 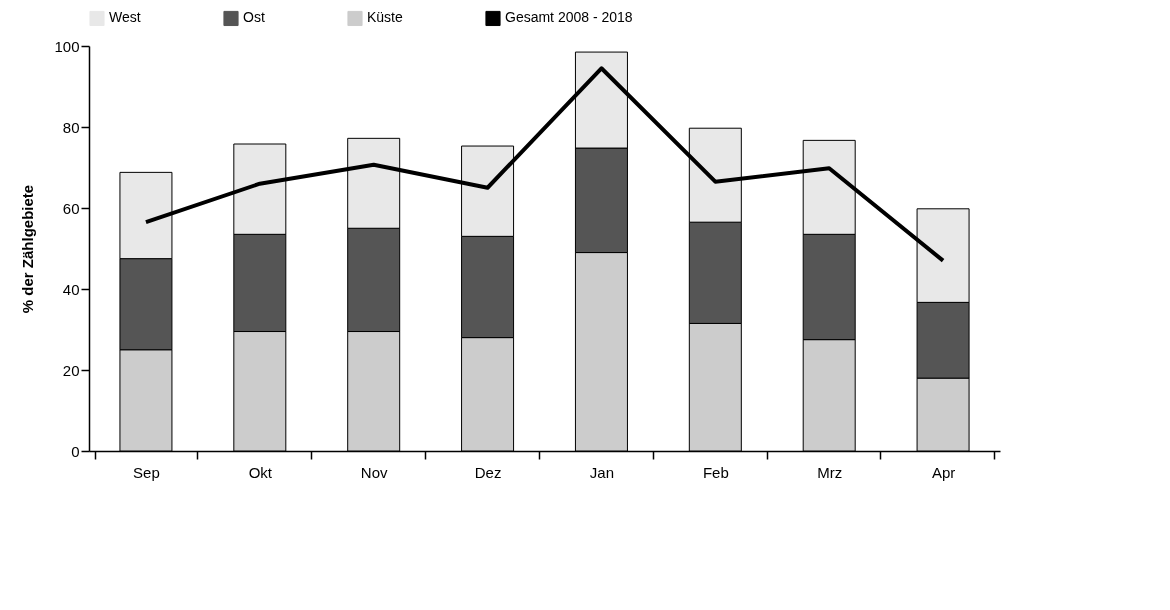 What do you see at coordinates (75, 451) in the screenshot?
I see `y-tick-label: 0` at bounding box center [75, 451].